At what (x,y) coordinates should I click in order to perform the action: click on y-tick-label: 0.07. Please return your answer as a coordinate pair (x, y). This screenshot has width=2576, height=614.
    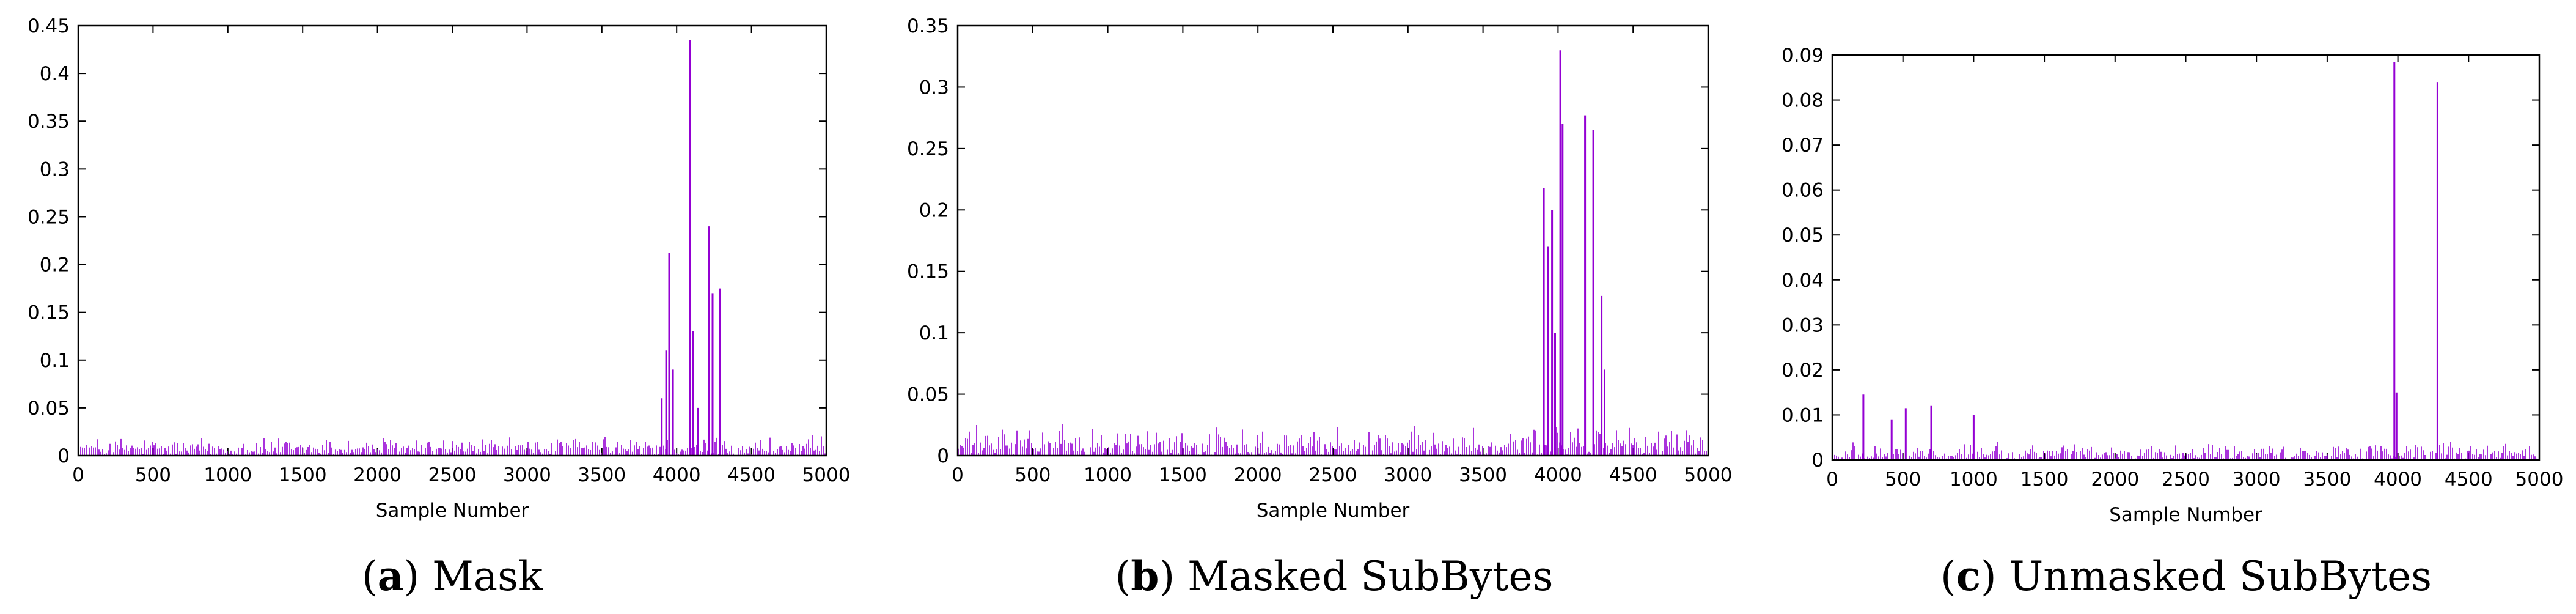
    Looking at the image, I should click on (1803, 146).